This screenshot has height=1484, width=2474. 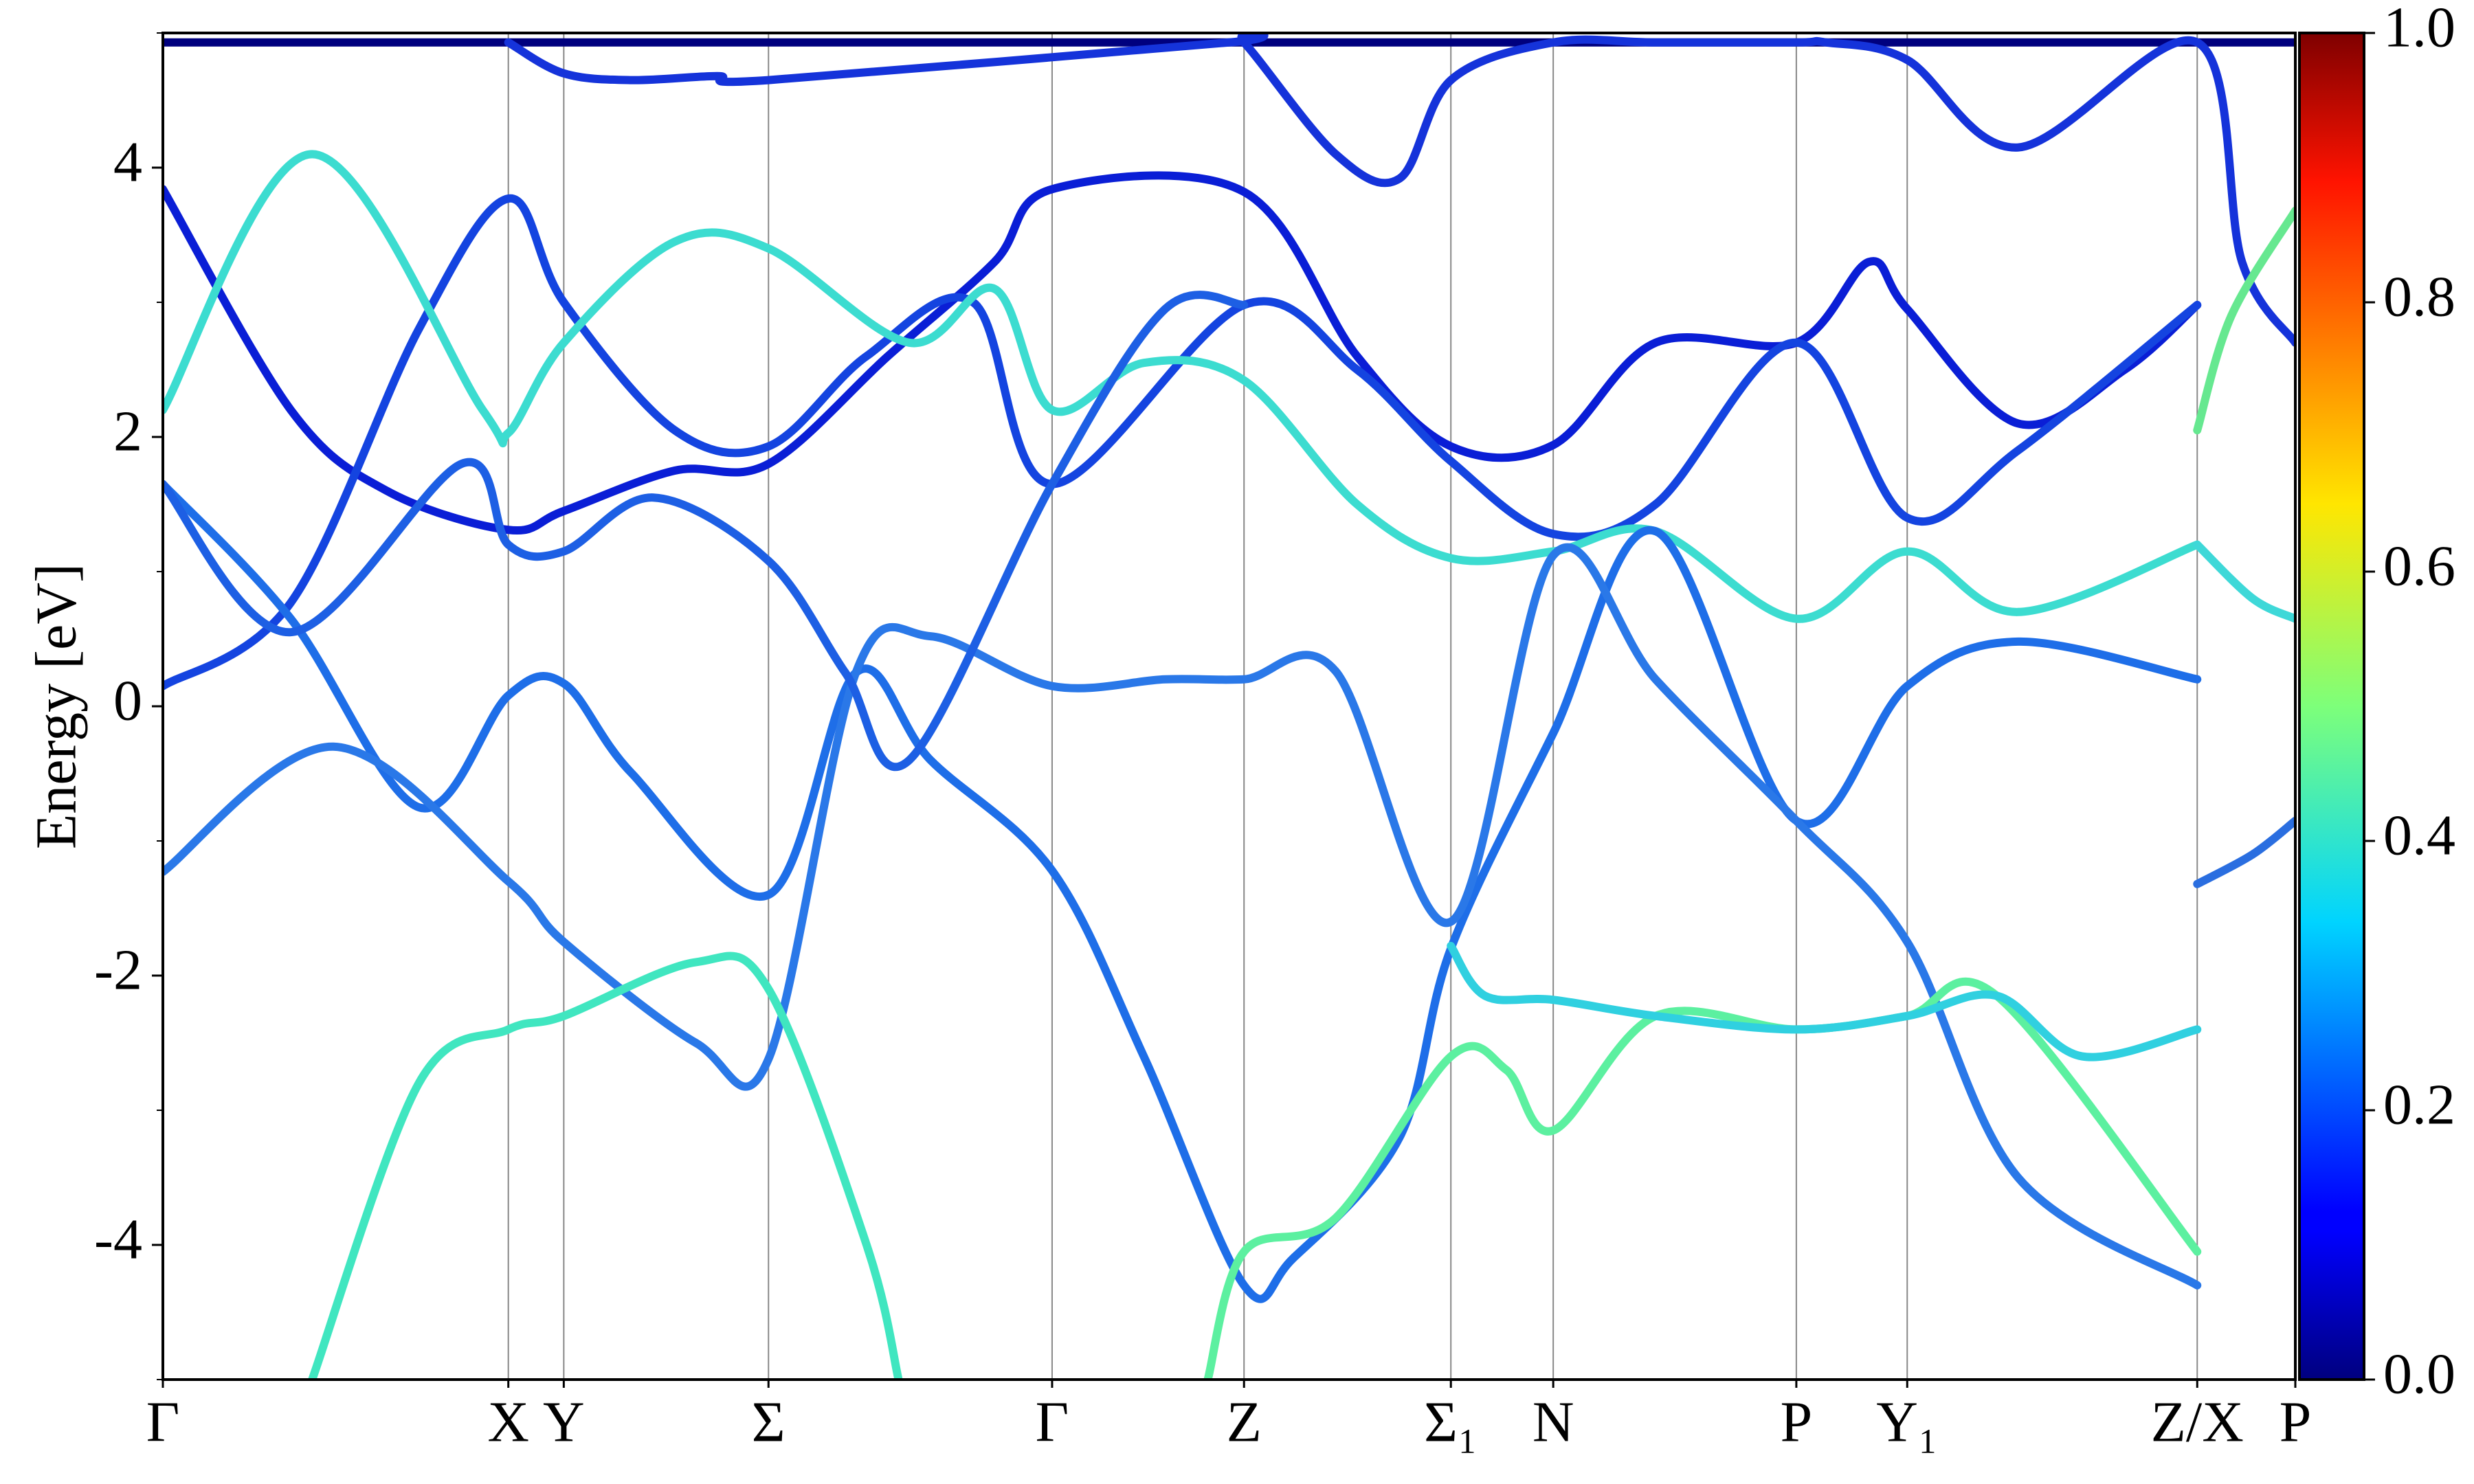 What do you see at coordinates (2419, 566) in the screenshot?
I see `colorbar-tick-label: 0.6` at bounding box center [2419, 566].